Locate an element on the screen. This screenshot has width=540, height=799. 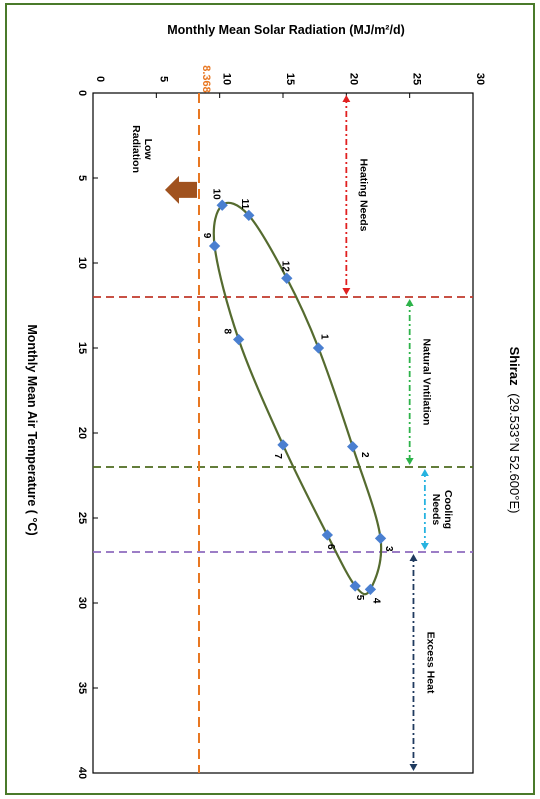
x-tick-label: 10 is located at coordinates (82, 263).